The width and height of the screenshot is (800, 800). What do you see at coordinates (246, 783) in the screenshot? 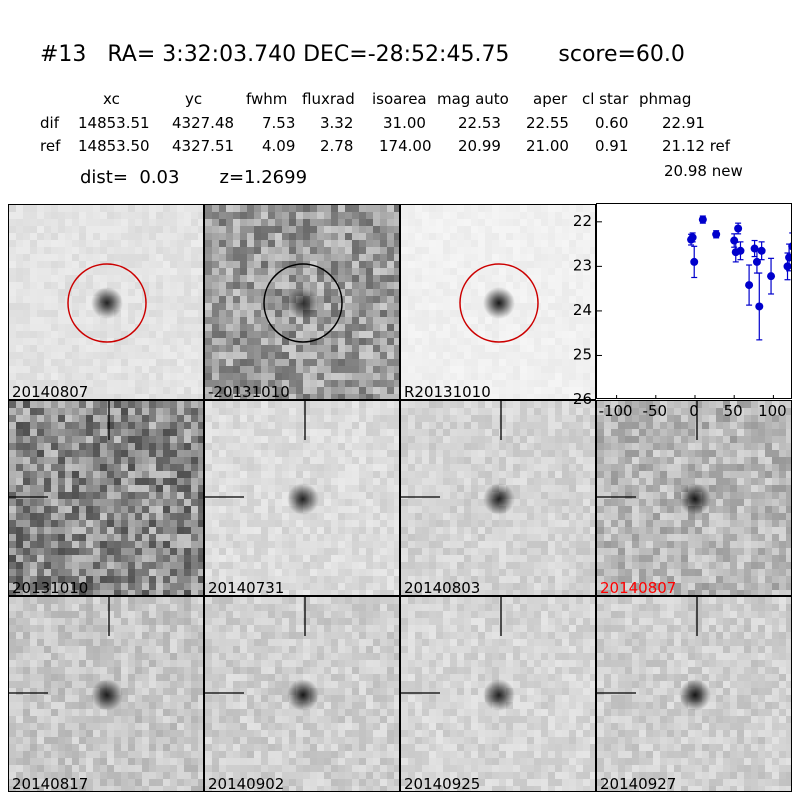
I see `stamp-date-label: 20140902` at bounding box center [246, 783].